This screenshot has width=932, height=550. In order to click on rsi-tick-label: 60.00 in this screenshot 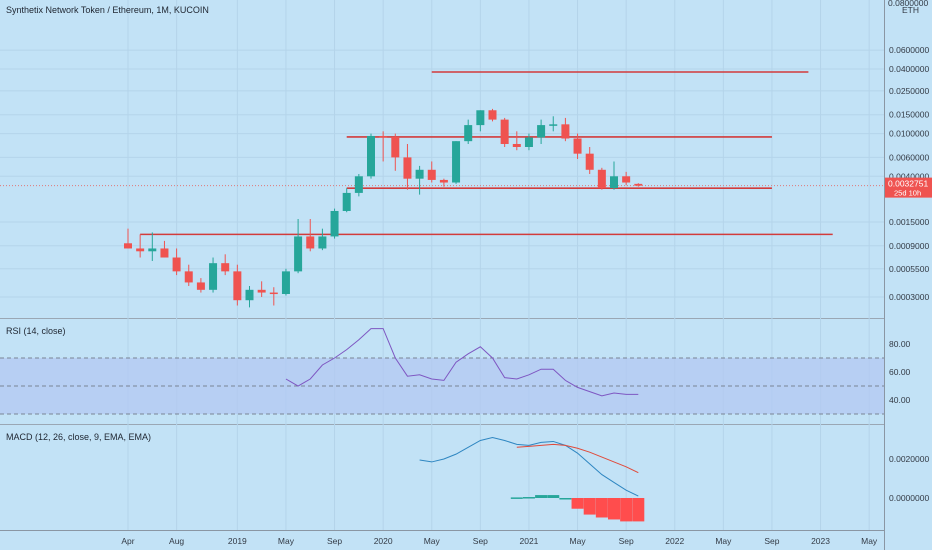, I will do `click(900, 372)`.